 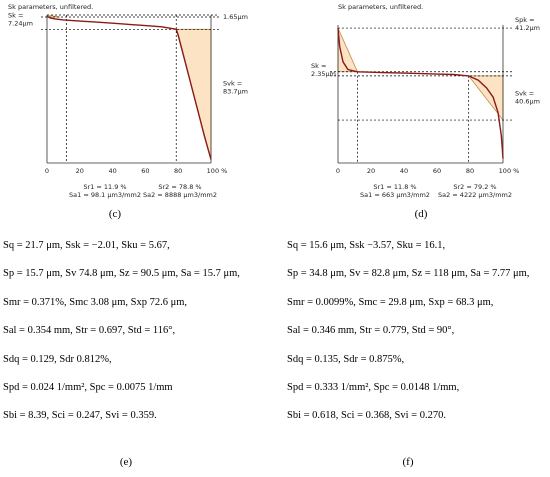 What do you see at coordinates (20, 20) in the screenshot?
I see `sk-label: Sk = 7.24μm` at bounding box center [20, 20].